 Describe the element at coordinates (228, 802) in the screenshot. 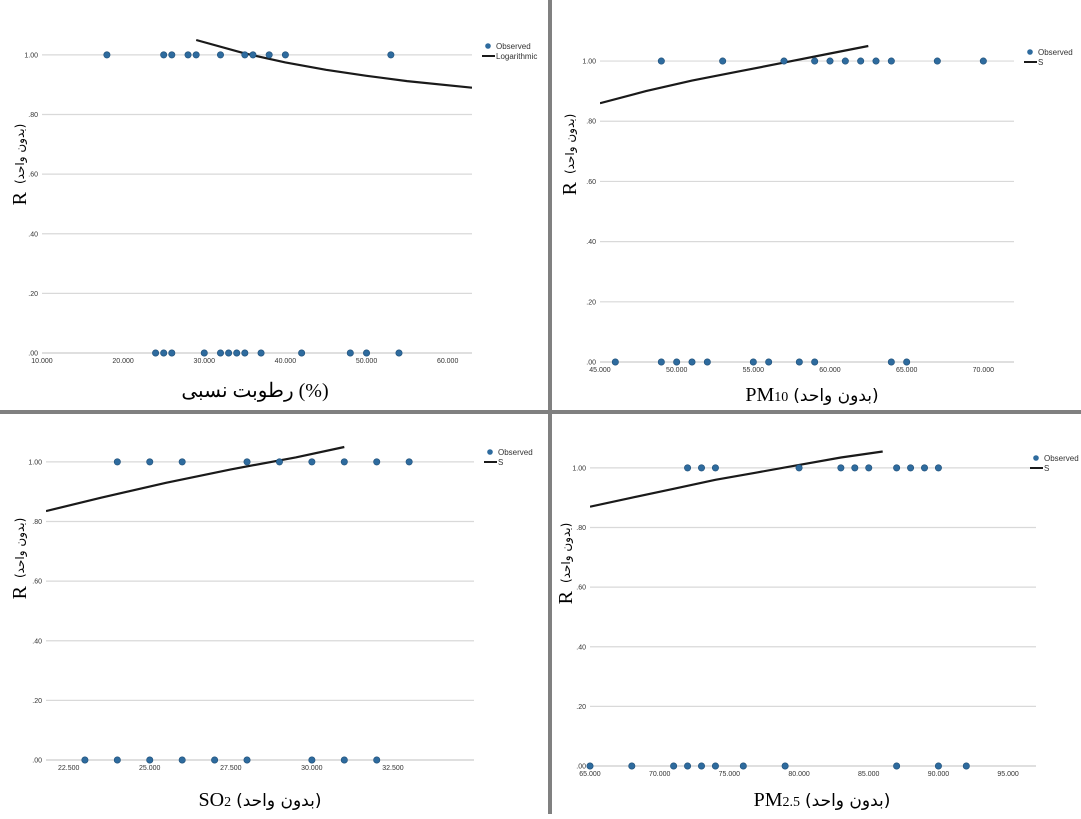

I see `x-axis-title-so2-sub: 2` at that location.